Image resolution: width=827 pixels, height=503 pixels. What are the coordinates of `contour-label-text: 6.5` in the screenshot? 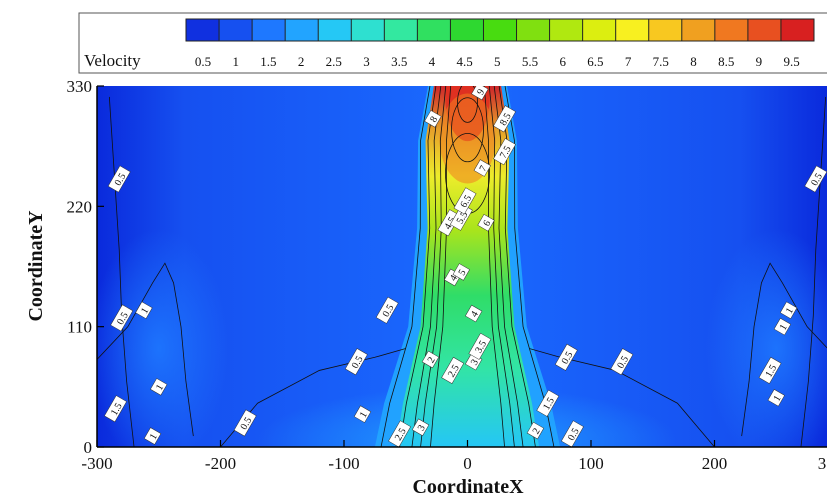 It's located at (466, 201).